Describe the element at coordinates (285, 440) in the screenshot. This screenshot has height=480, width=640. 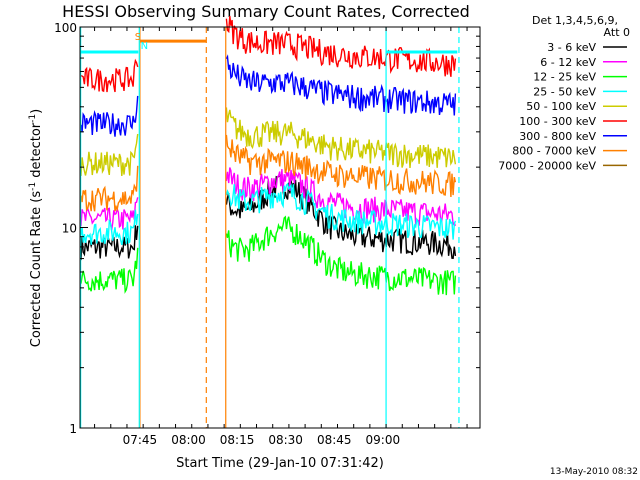
I see `x-tick-label: 08:30` at that location.